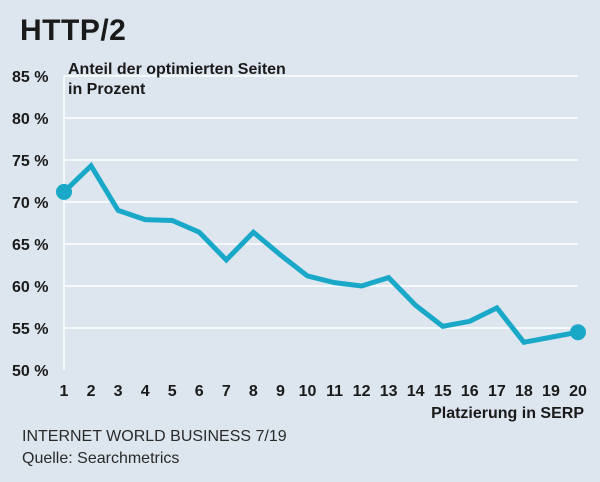  What do you see at coordinates (30, 329) in the screenshot?
I see `y-tick-label: 55 %` at bounding box center [30, 329].